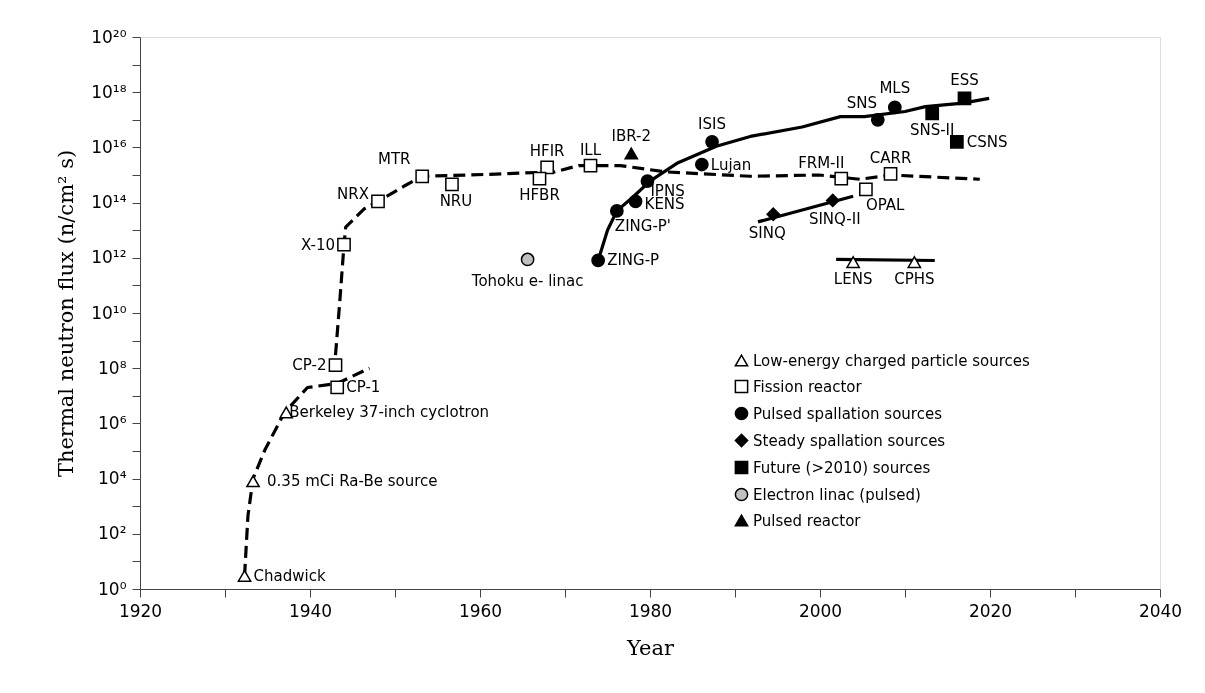  I want to click on y-tick-label: 10⁴, so click(112, 478).